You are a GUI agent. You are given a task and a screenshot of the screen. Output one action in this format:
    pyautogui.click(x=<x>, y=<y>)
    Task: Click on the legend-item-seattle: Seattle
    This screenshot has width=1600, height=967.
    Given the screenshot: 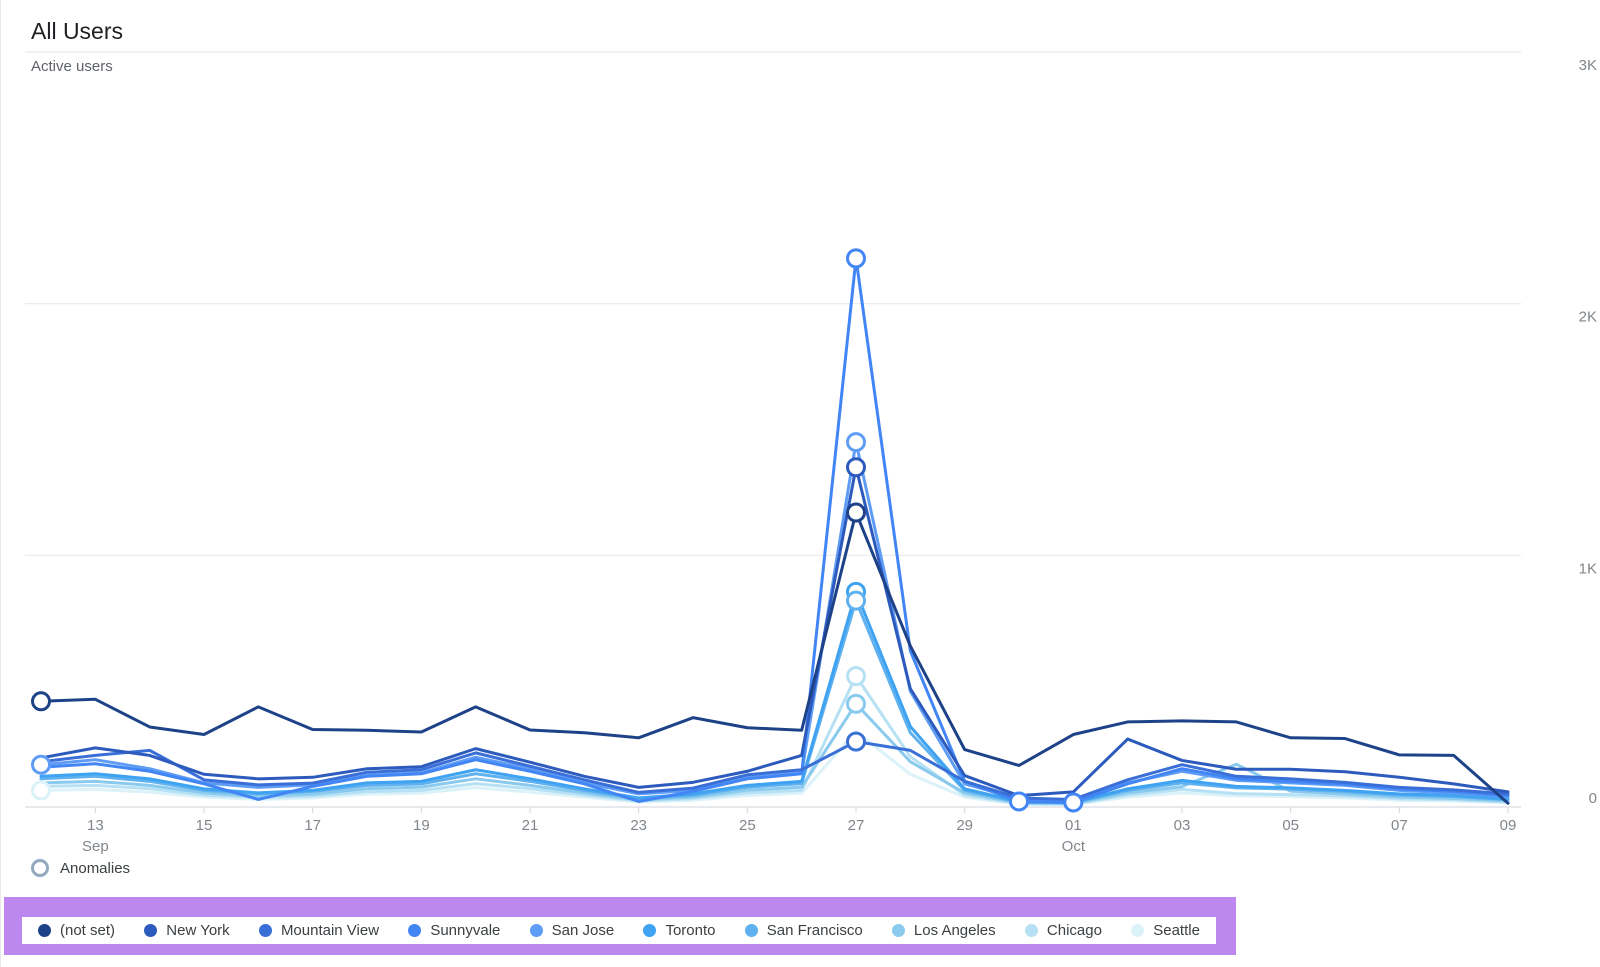 What is the action you would take?
    pyautogui.click(x=1165, y=930)
    